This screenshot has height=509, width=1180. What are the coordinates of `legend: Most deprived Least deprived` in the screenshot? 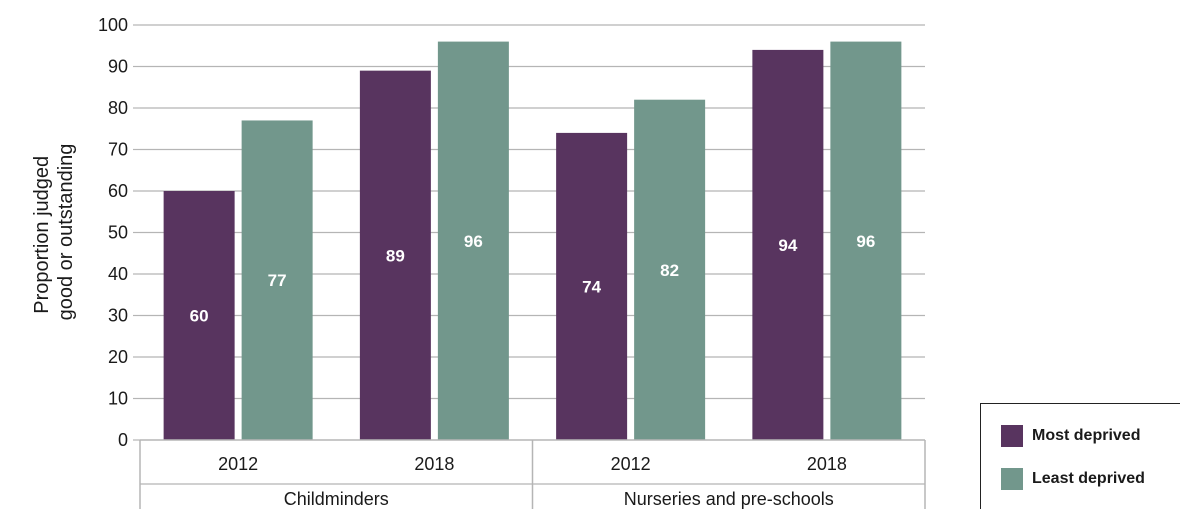 It's located at (1080, 456).